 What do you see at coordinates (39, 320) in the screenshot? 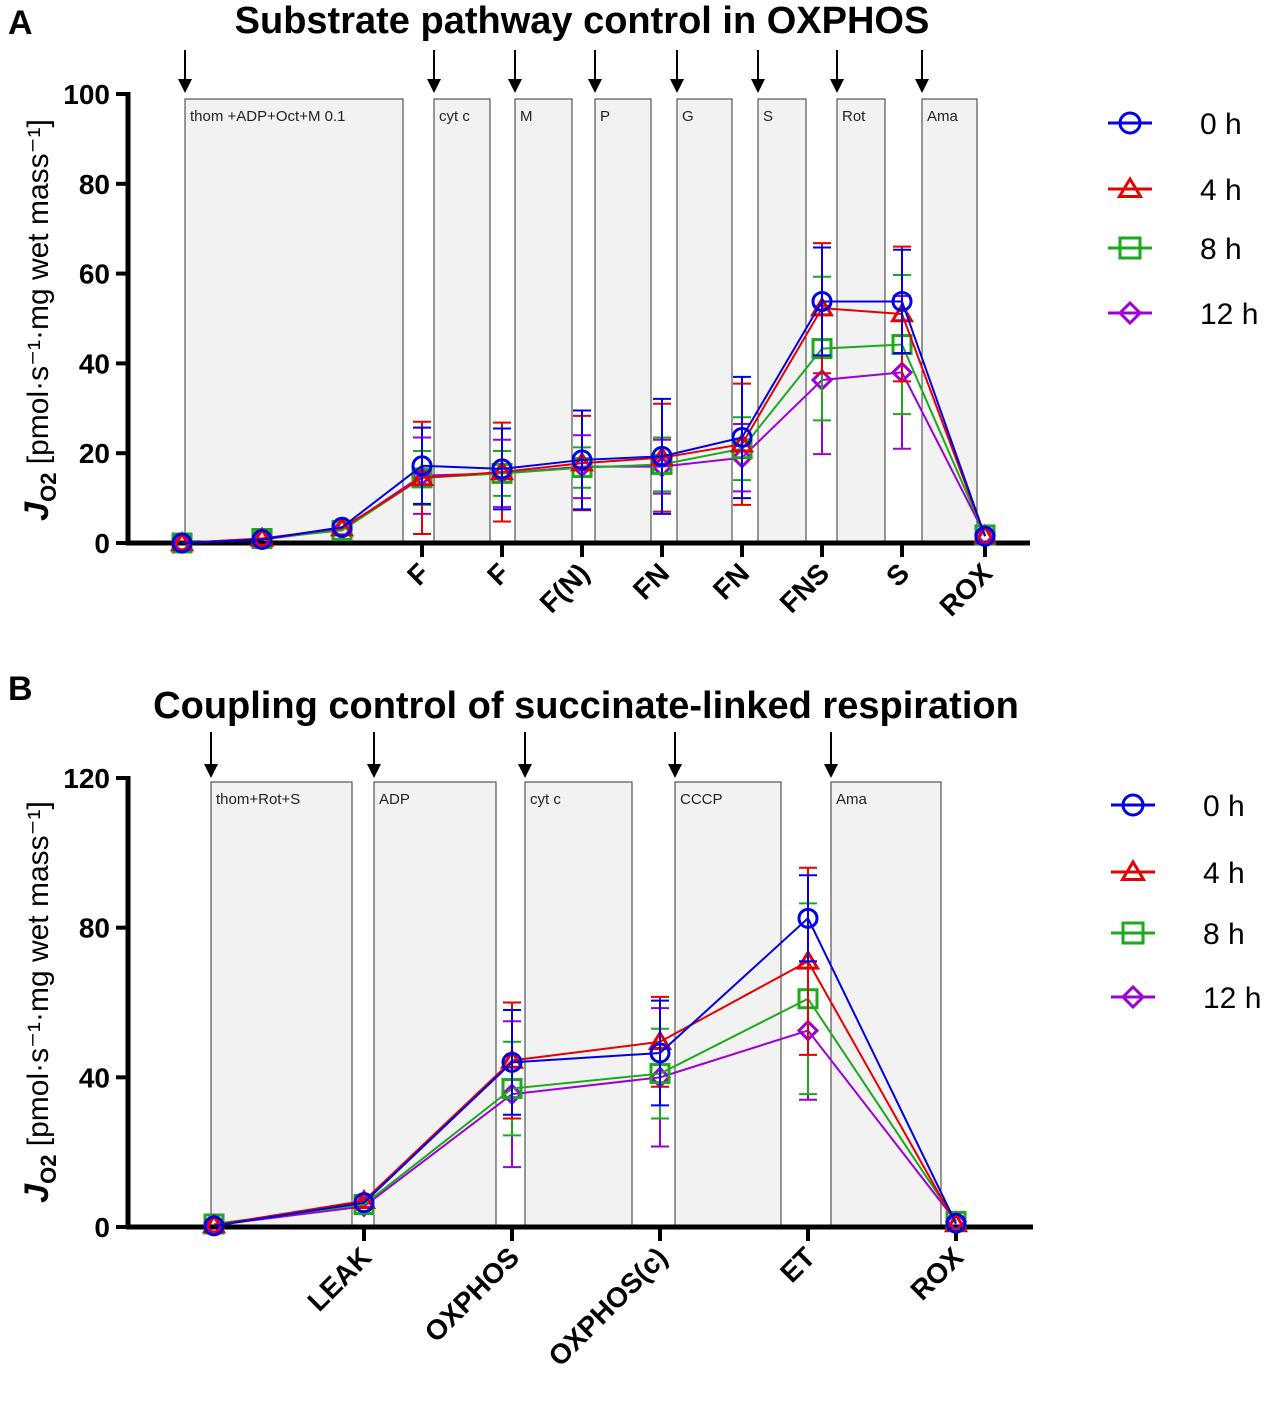
I see `y-axis-label-a: JO2 [pmol·s⁻¹·mg wet mass⁻¹]` at bounding box center [39, 320].